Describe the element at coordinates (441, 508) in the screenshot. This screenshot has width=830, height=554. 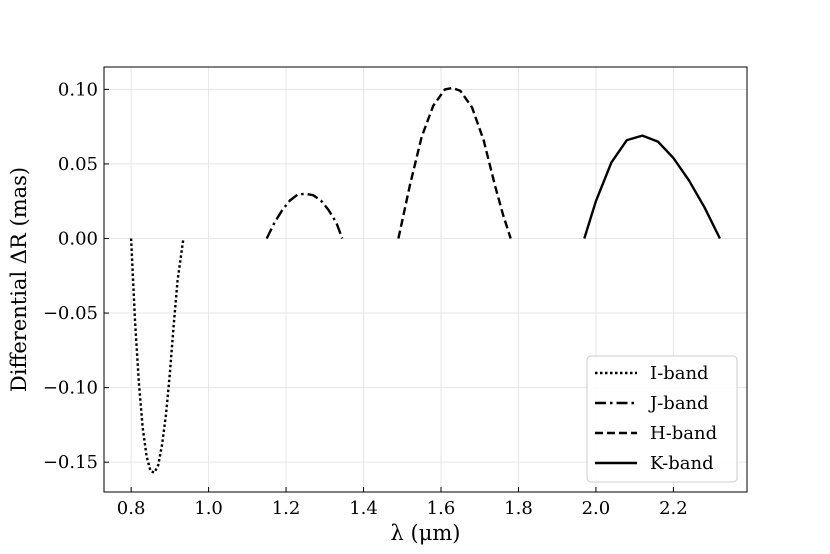
I see `x-tick-label: 1.6` at that location.